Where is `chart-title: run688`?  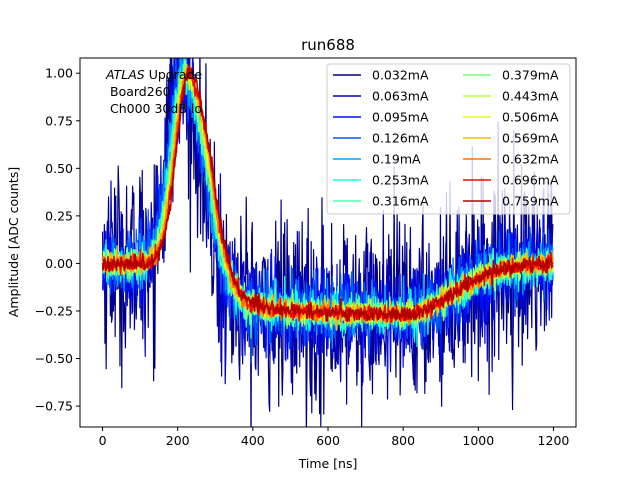 chart-title: run688 is located at coordinates (328, 45).